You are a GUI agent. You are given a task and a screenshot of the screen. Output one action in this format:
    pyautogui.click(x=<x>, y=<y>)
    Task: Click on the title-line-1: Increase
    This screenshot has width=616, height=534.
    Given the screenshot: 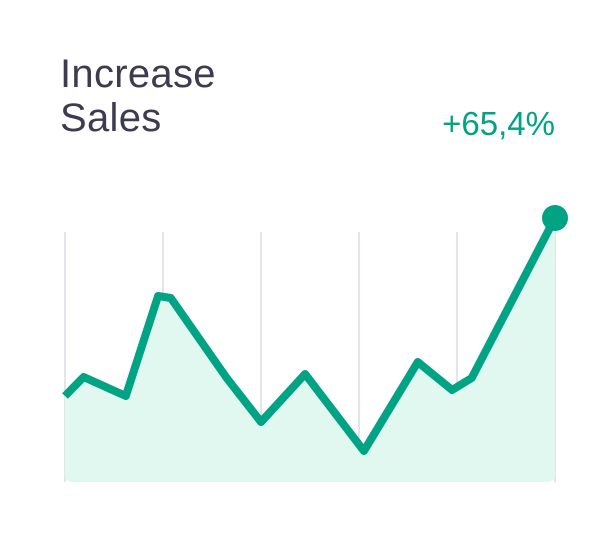 What is the action you would take?
    pyautogui.click(x=138, y=74)
    